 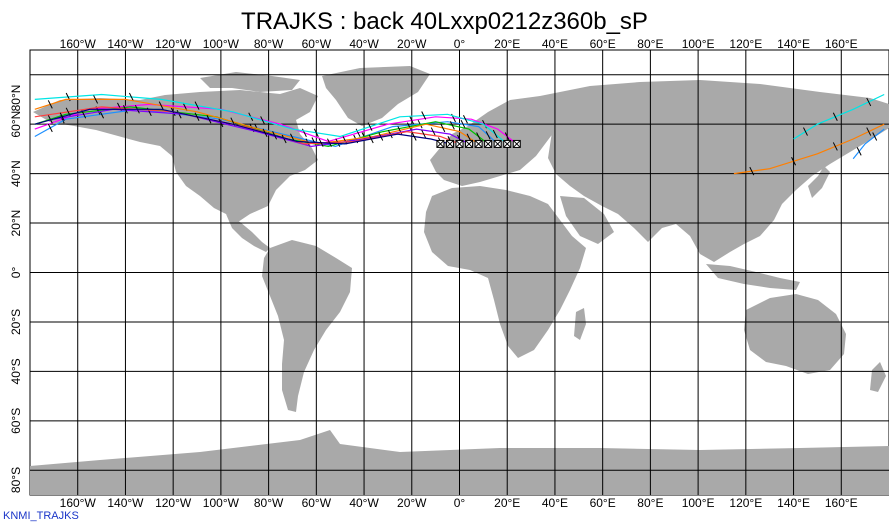 What do you see at coordinates (603, 503) in the screenshot?
I see `lon-label-bottom: 60°E` at bounding box center [603, 503].